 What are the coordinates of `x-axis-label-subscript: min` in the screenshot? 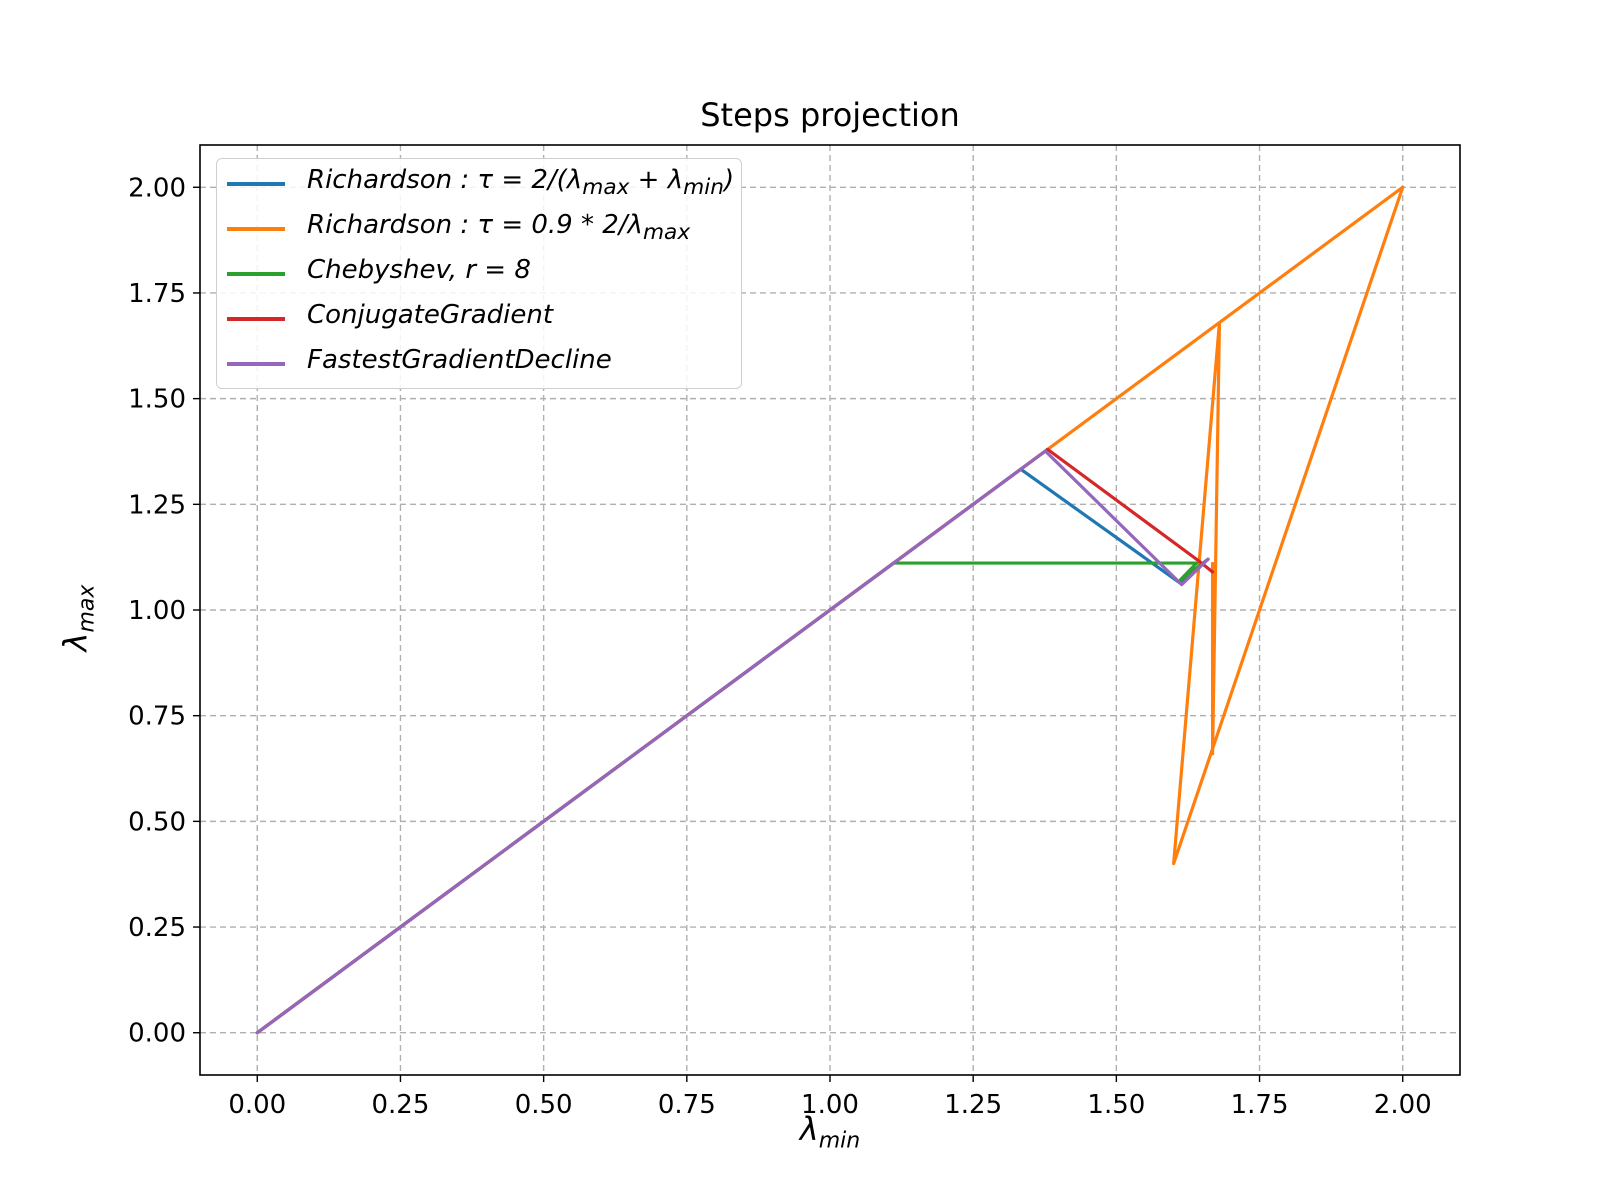 It's located at (839, 1141).